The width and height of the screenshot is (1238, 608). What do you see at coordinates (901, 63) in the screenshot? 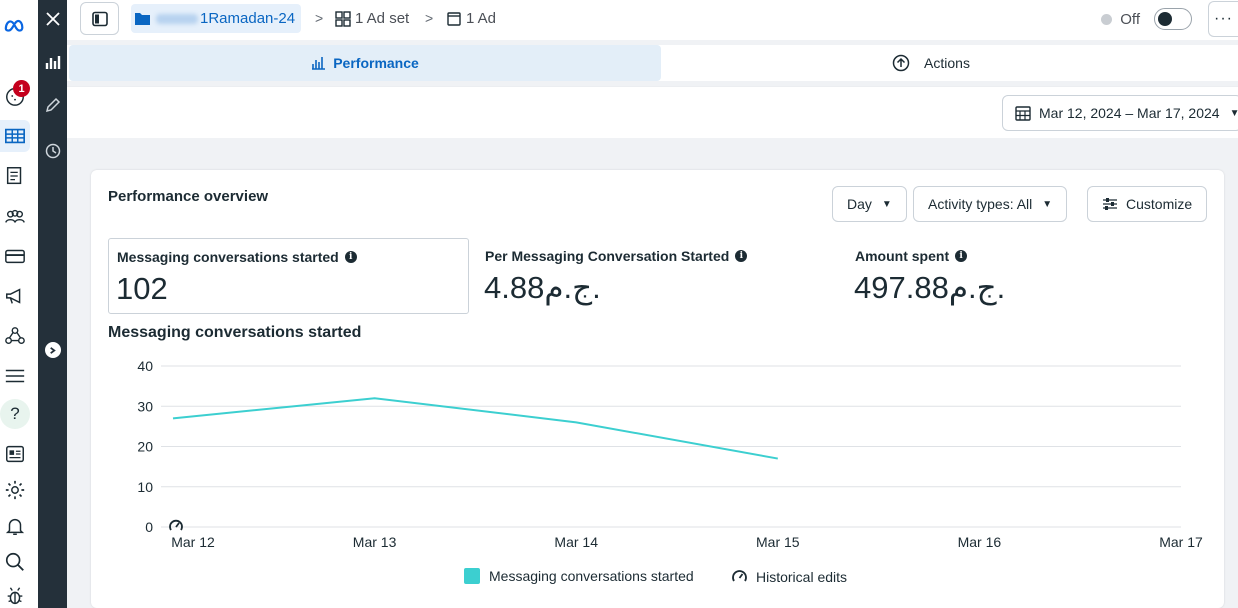
I see `arrow-up-circle-icon` at bounding box center [901, 63].